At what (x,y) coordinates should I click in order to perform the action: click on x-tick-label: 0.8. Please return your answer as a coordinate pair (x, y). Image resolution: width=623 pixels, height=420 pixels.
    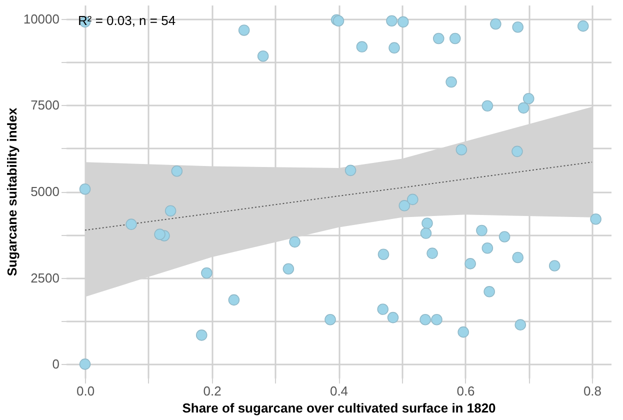
    Looking at the image, I should click on (592, 391).